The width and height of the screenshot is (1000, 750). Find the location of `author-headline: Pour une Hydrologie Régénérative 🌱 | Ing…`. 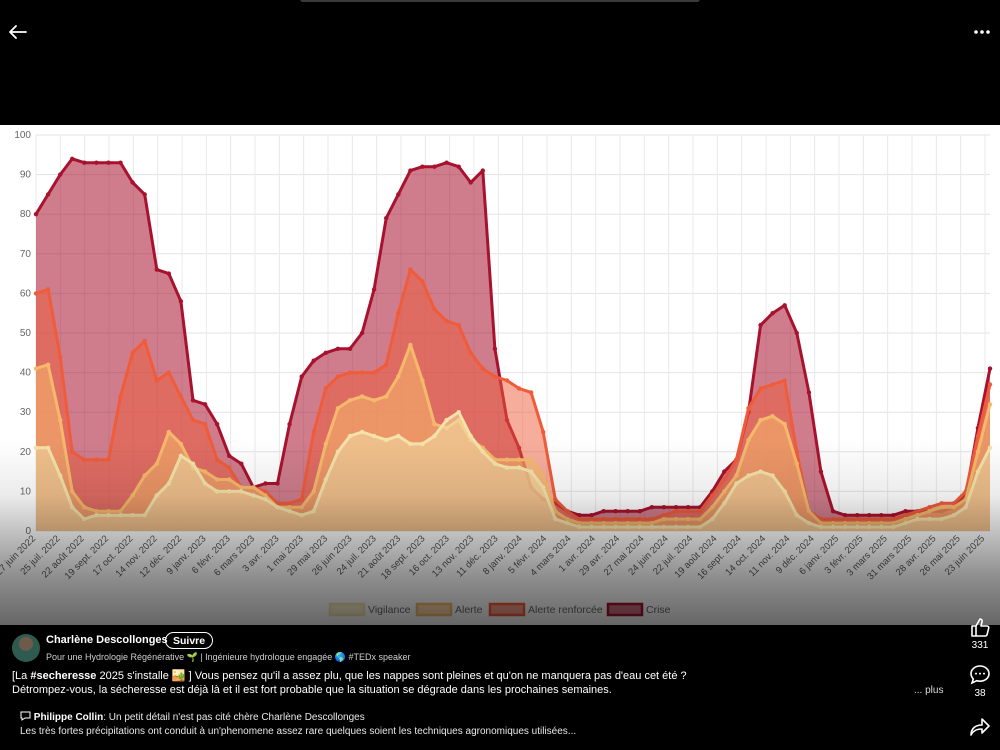

author-headline: Pour une Hydrologie Régénérative 🌱 | Ing… is located at coordinates (228, 657).